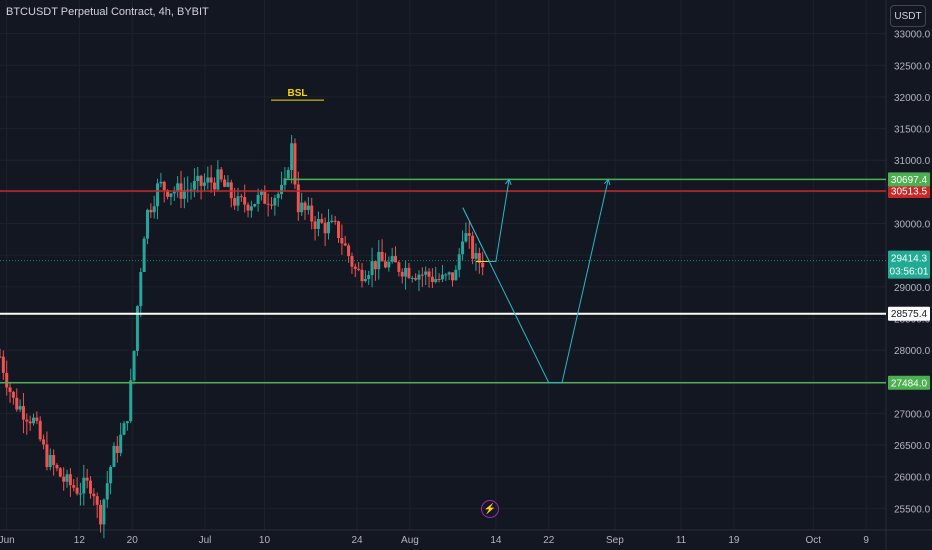 The width and height of the screenshot is (932, 550). Describe the element at coordinates (410, 540) in the screenshot. I see `x-tick-label: Aug` at that location.